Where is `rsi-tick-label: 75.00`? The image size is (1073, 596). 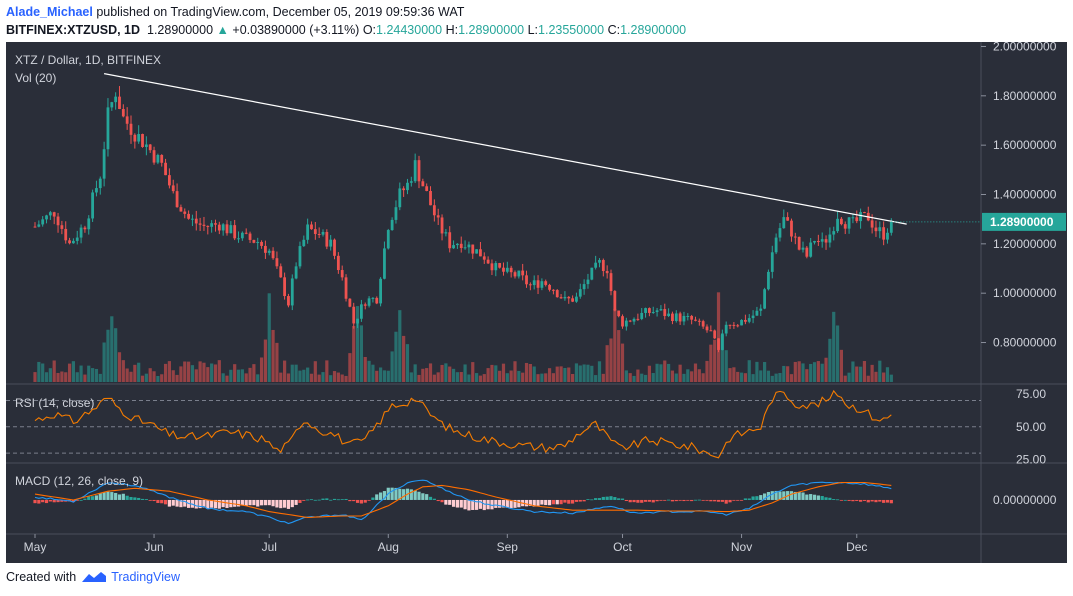 rsi-tick-label: 75.00 is located at coordinates (1031, 394).